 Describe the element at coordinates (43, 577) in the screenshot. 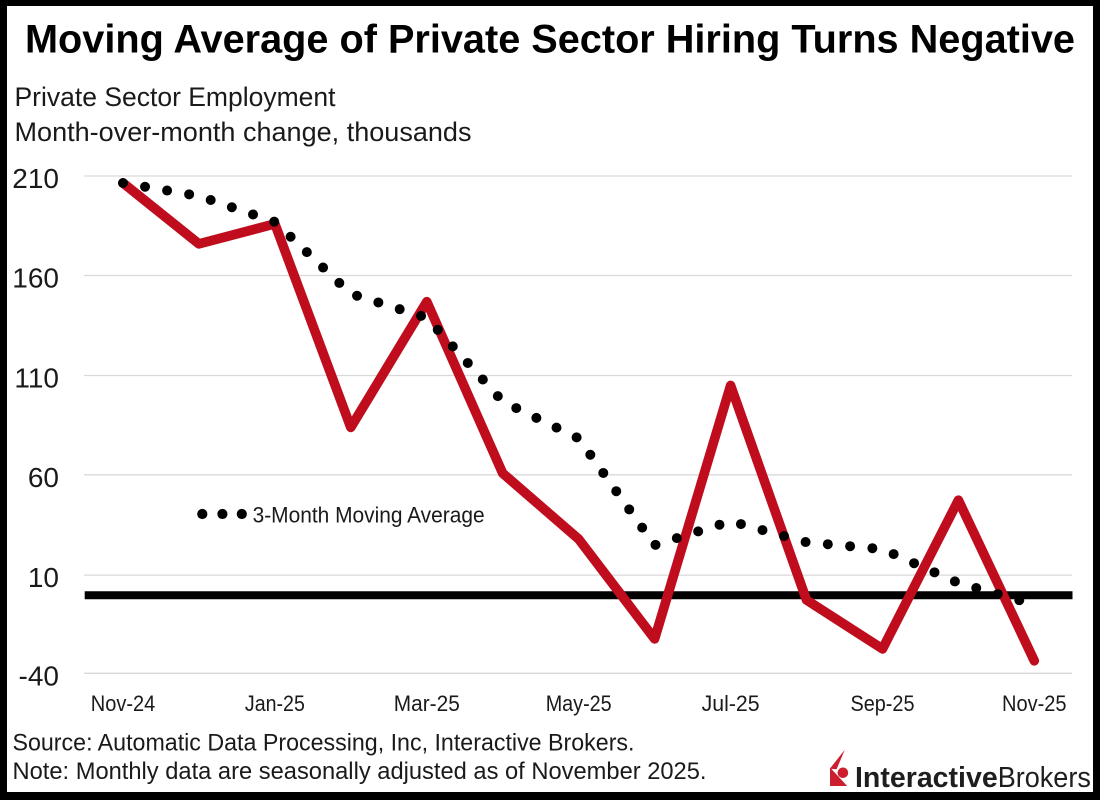

I see `svg-text: 10` at that location.